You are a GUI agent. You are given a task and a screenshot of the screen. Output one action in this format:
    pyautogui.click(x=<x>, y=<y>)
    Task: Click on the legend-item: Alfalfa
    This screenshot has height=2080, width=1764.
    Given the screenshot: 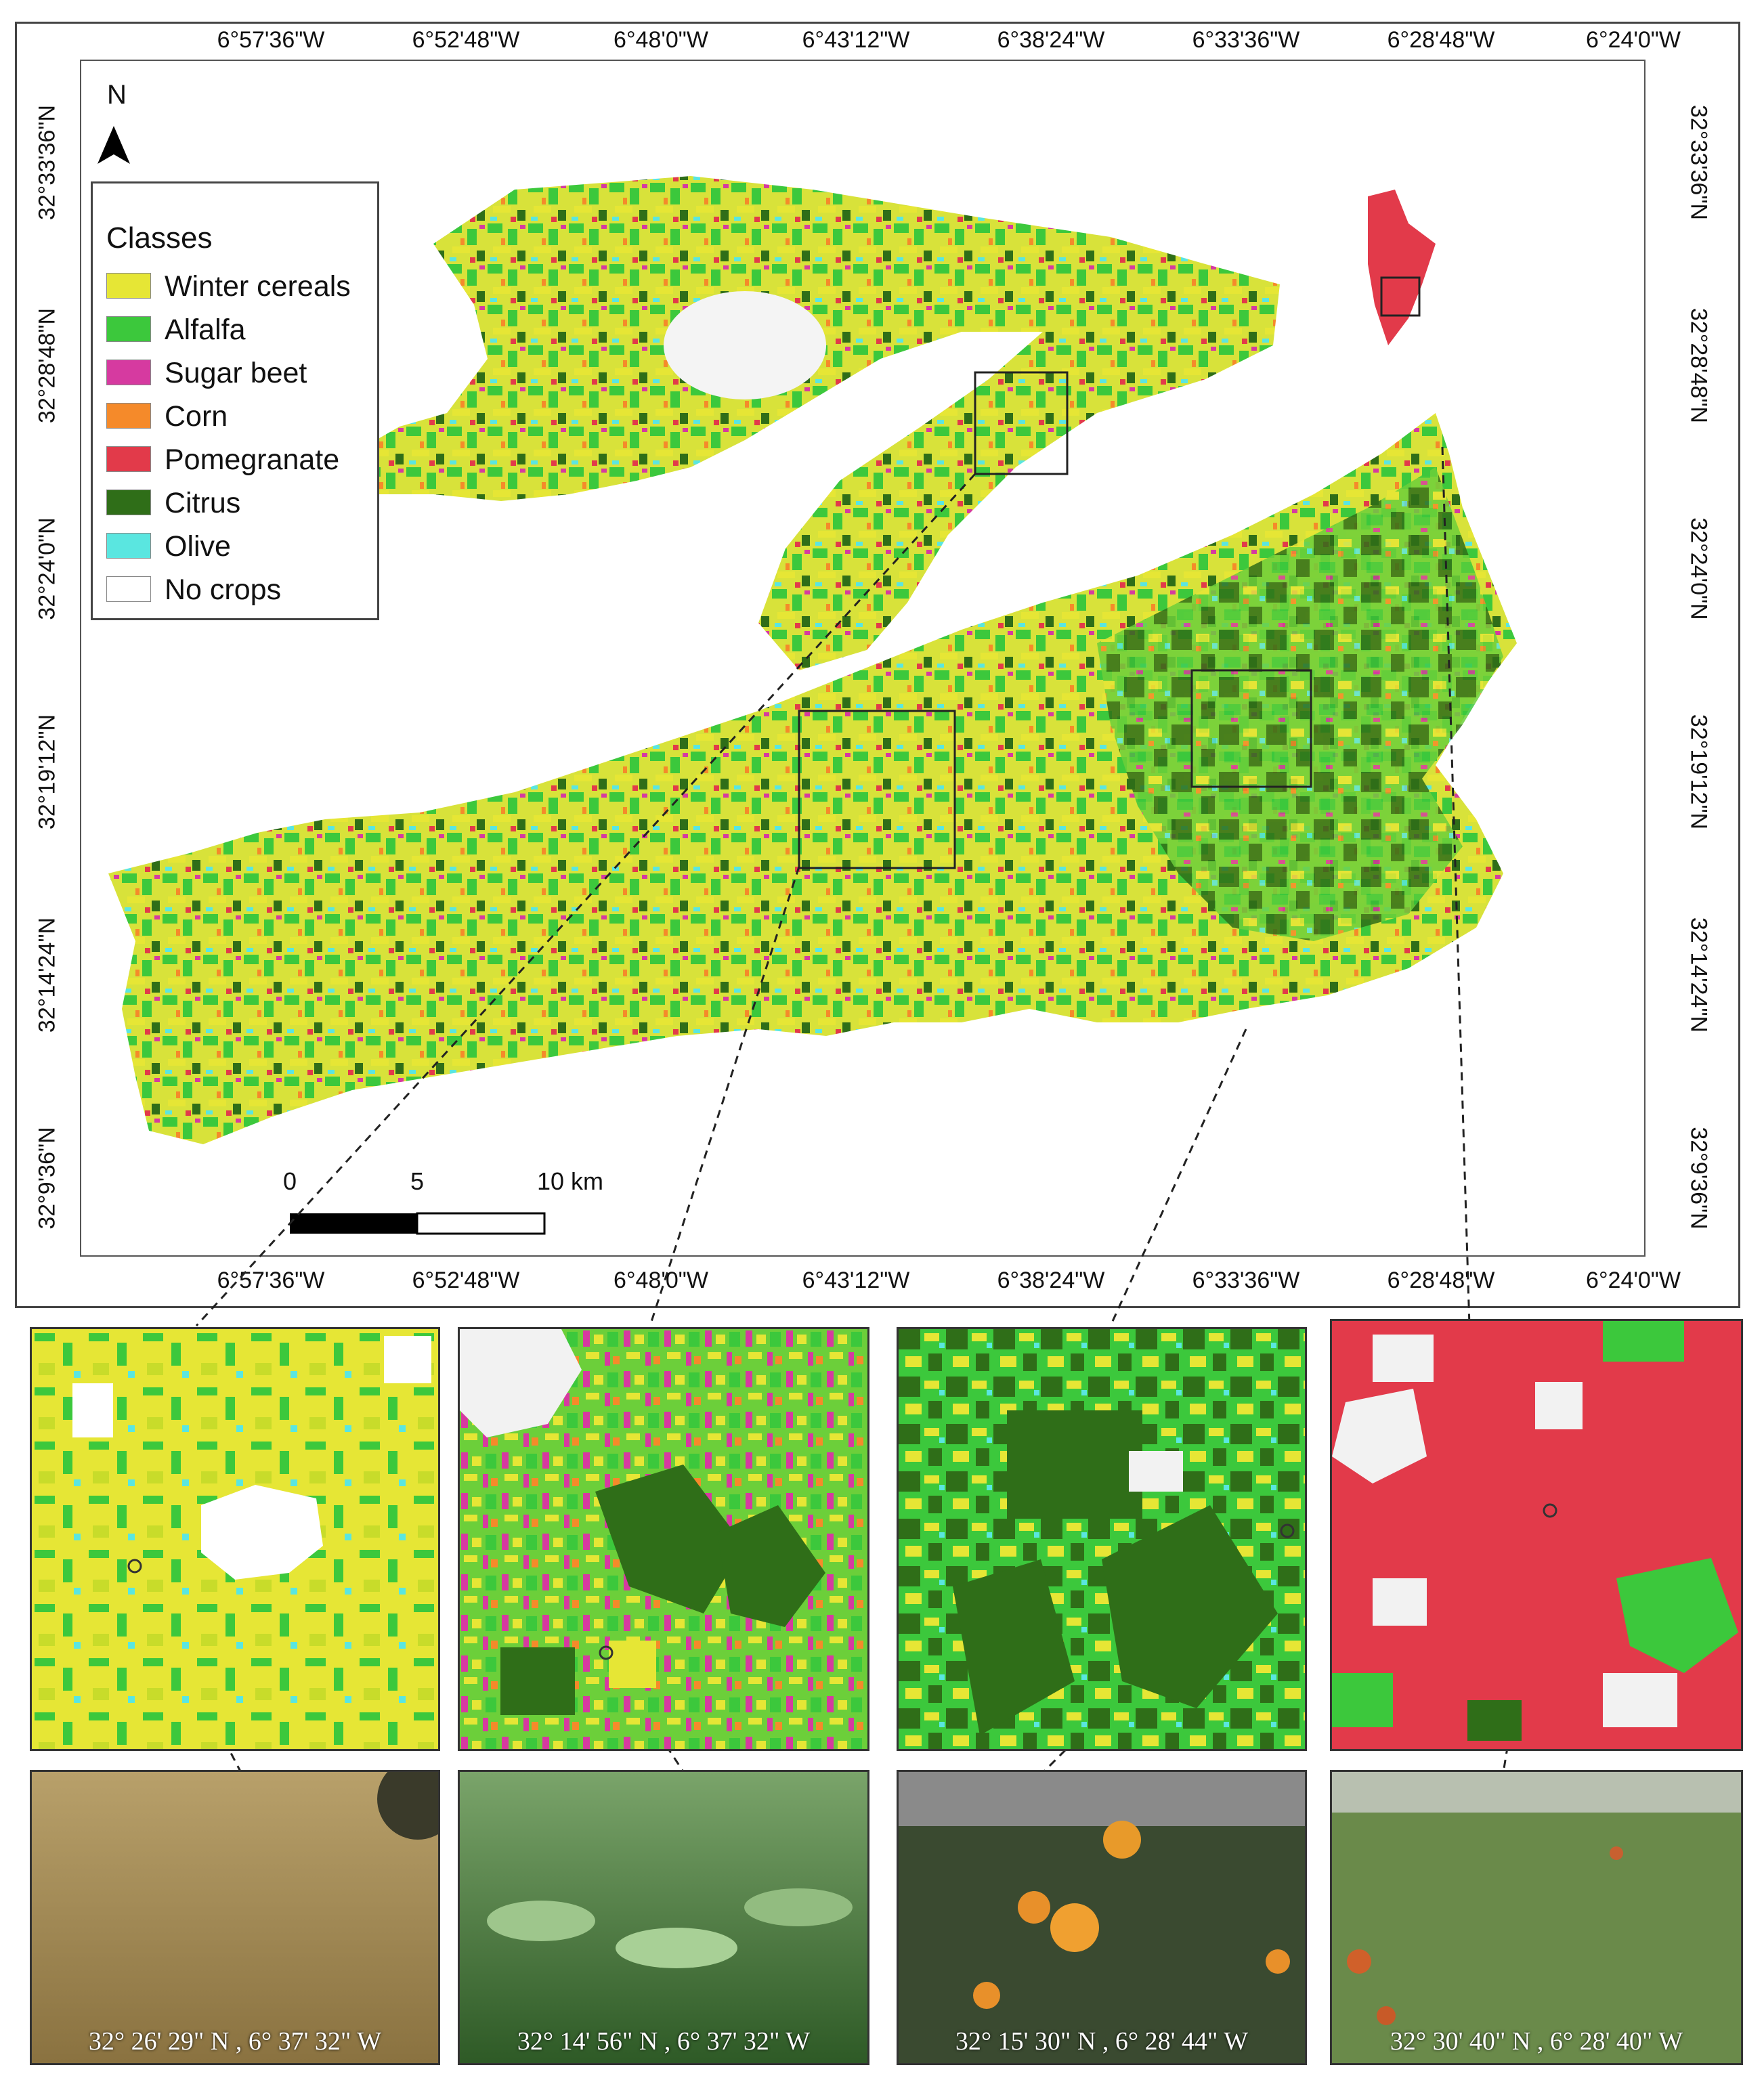 What is the action you would take?
    pyautogui.click(x=241, y=330)
    